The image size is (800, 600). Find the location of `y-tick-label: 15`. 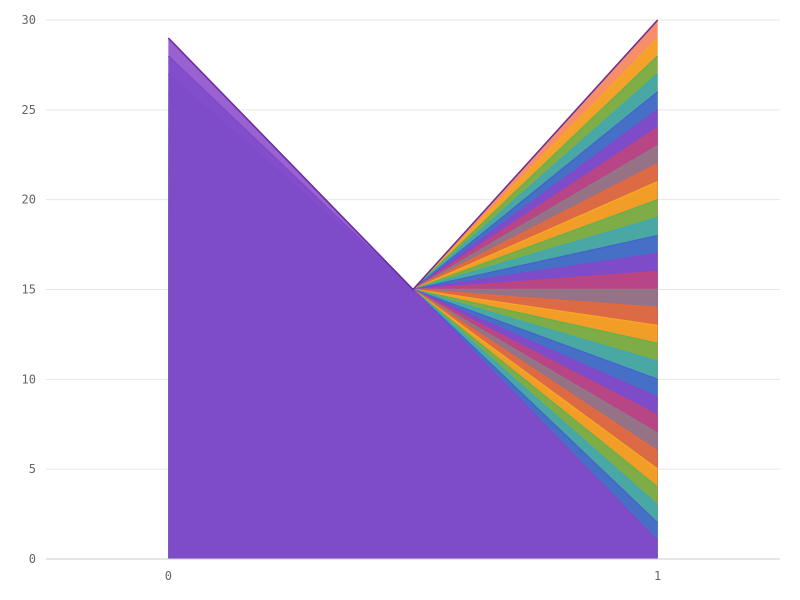

y-tick-label: 15 is located at coordinates (29, 290).